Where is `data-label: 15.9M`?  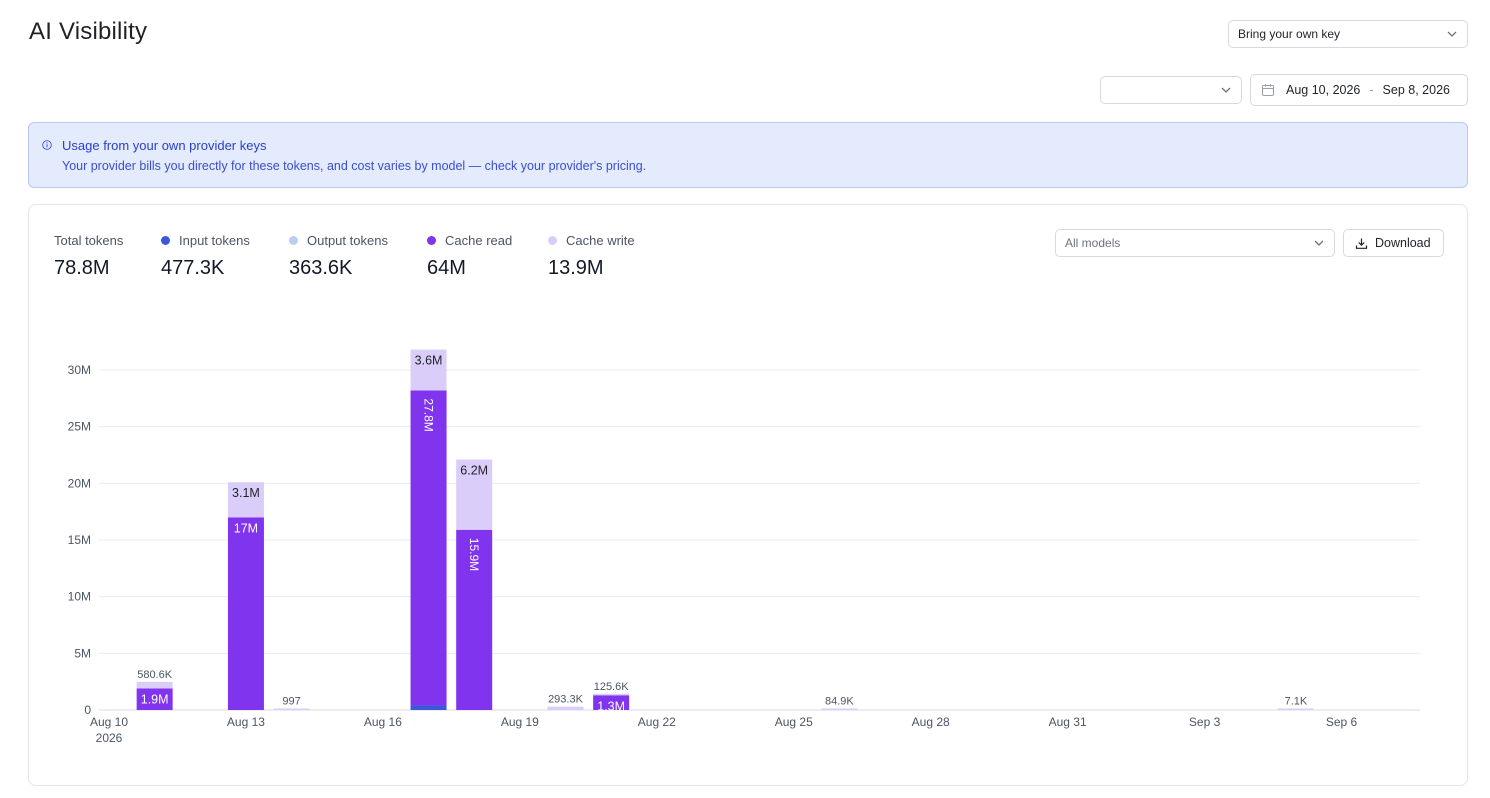 data-label: 15.9M is located at coordinates (474, 554).